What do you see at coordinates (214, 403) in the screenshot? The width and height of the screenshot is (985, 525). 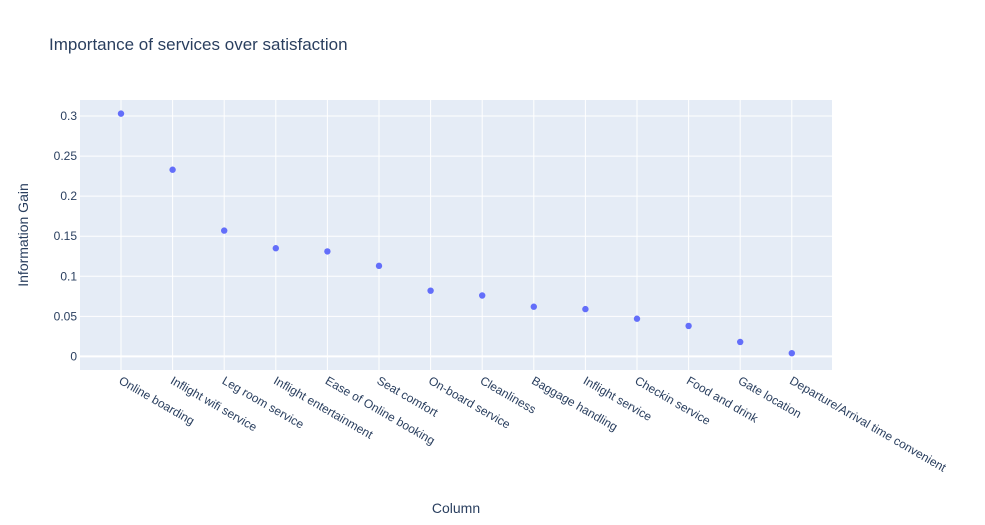 I see `x-tick-label: Inflight wifi service` at bounding box center [214, 403].